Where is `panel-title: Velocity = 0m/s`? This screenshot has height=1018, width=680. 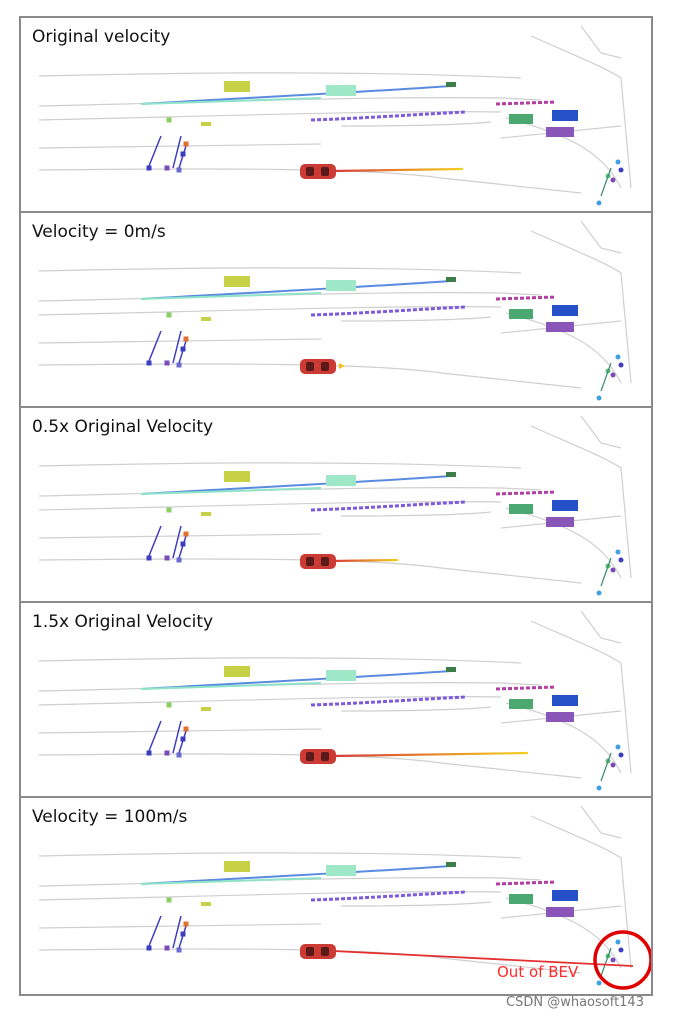
panel-title: Velocity = 0m/s is located at coordinates (99, 232).